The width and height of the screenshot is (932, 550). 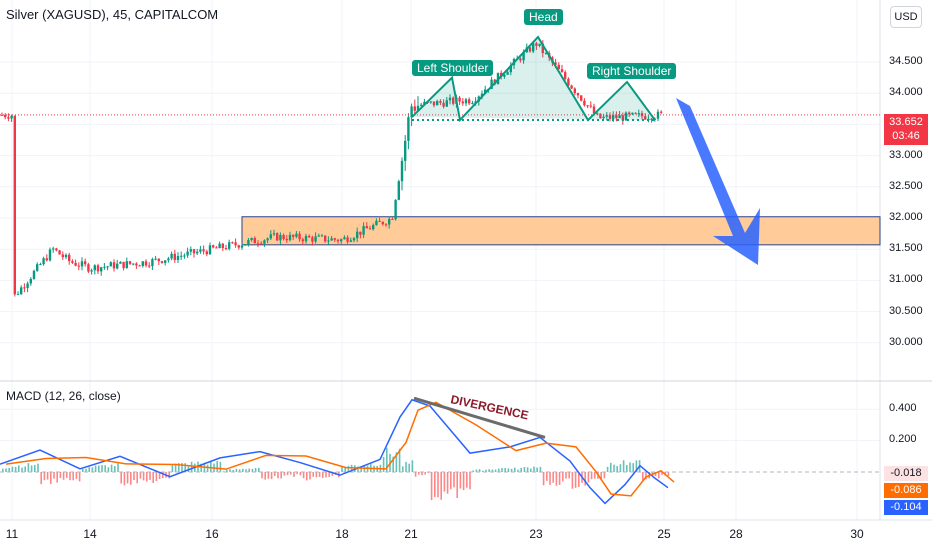 I want to click on left-shoulder-label: Left Shoulder, so click(x=453, y=68).